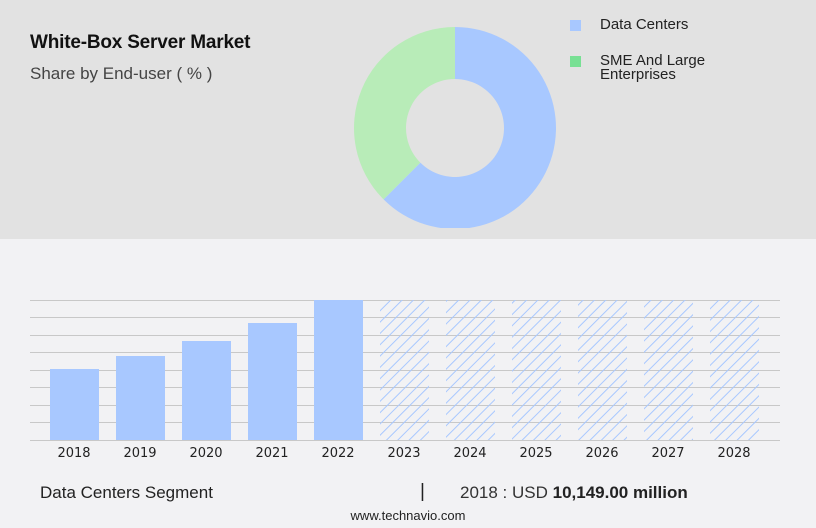  I want to click on chart-title: White-Box Server Market, so click(140, 42).